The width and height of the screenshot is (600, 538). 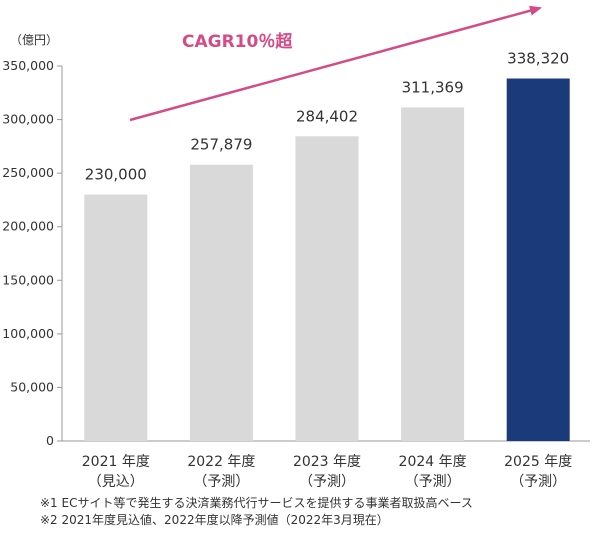 I want to click on data-label: 284,402, so click(x=327, y=116).